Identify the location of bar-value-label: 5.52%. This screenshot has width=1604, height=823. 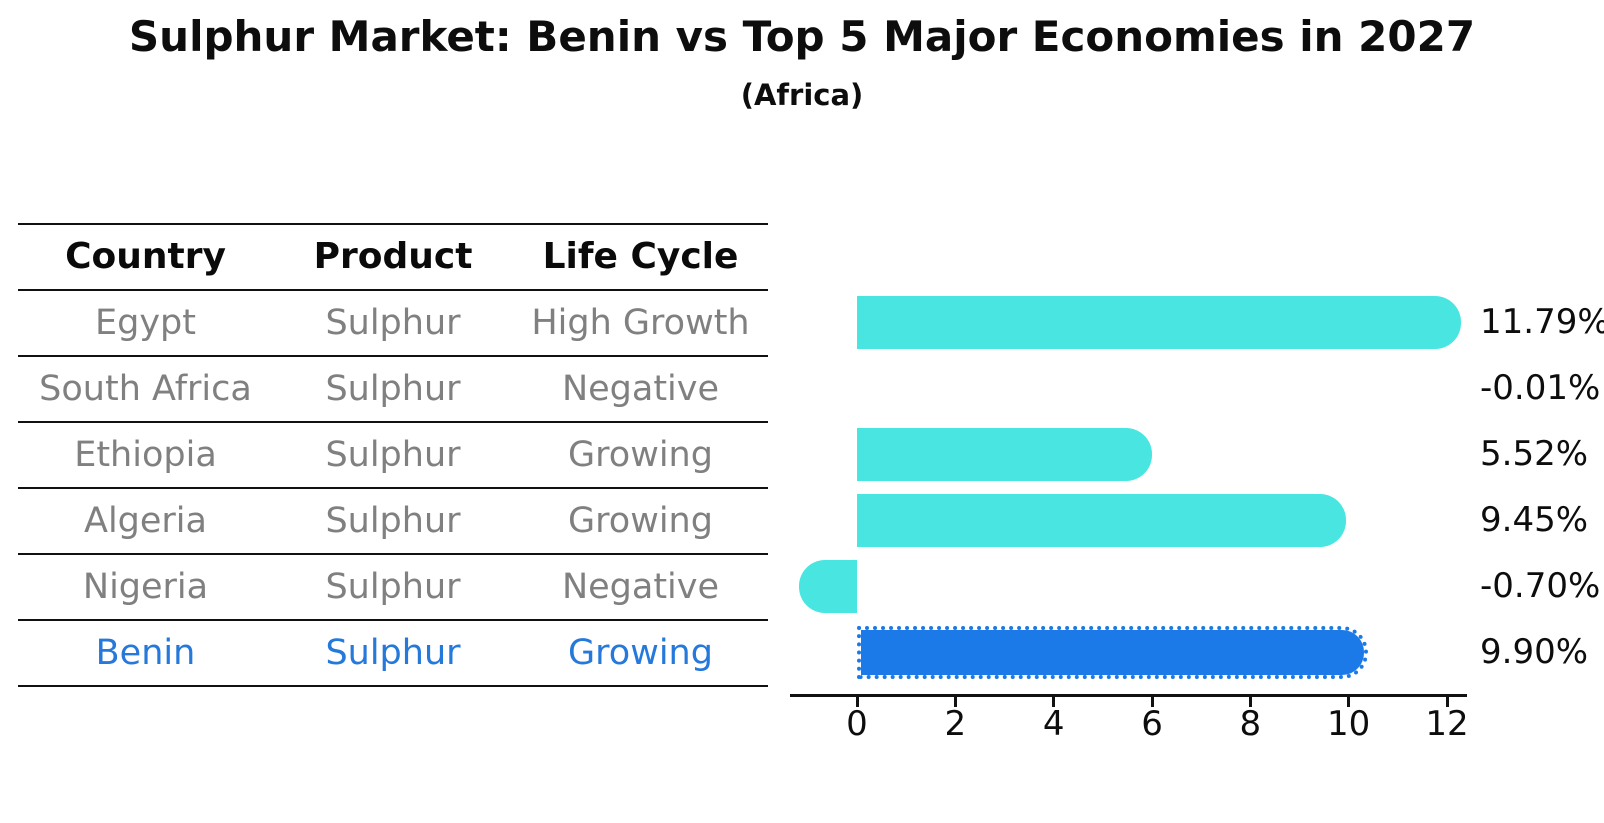
(1534, 454).